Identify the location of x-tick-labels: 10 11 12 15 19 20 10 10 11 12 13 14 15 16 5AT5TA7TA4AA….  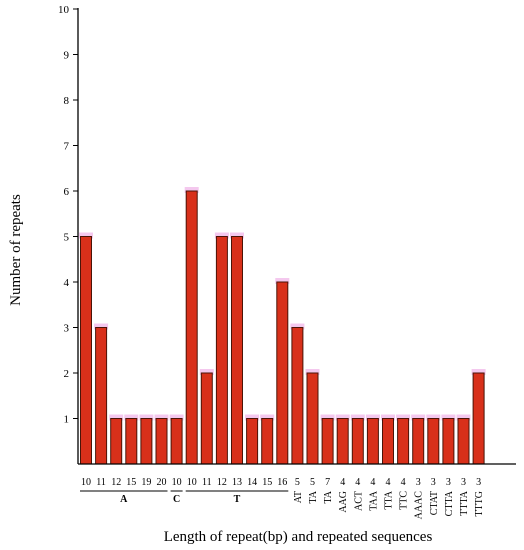
(283, 498).